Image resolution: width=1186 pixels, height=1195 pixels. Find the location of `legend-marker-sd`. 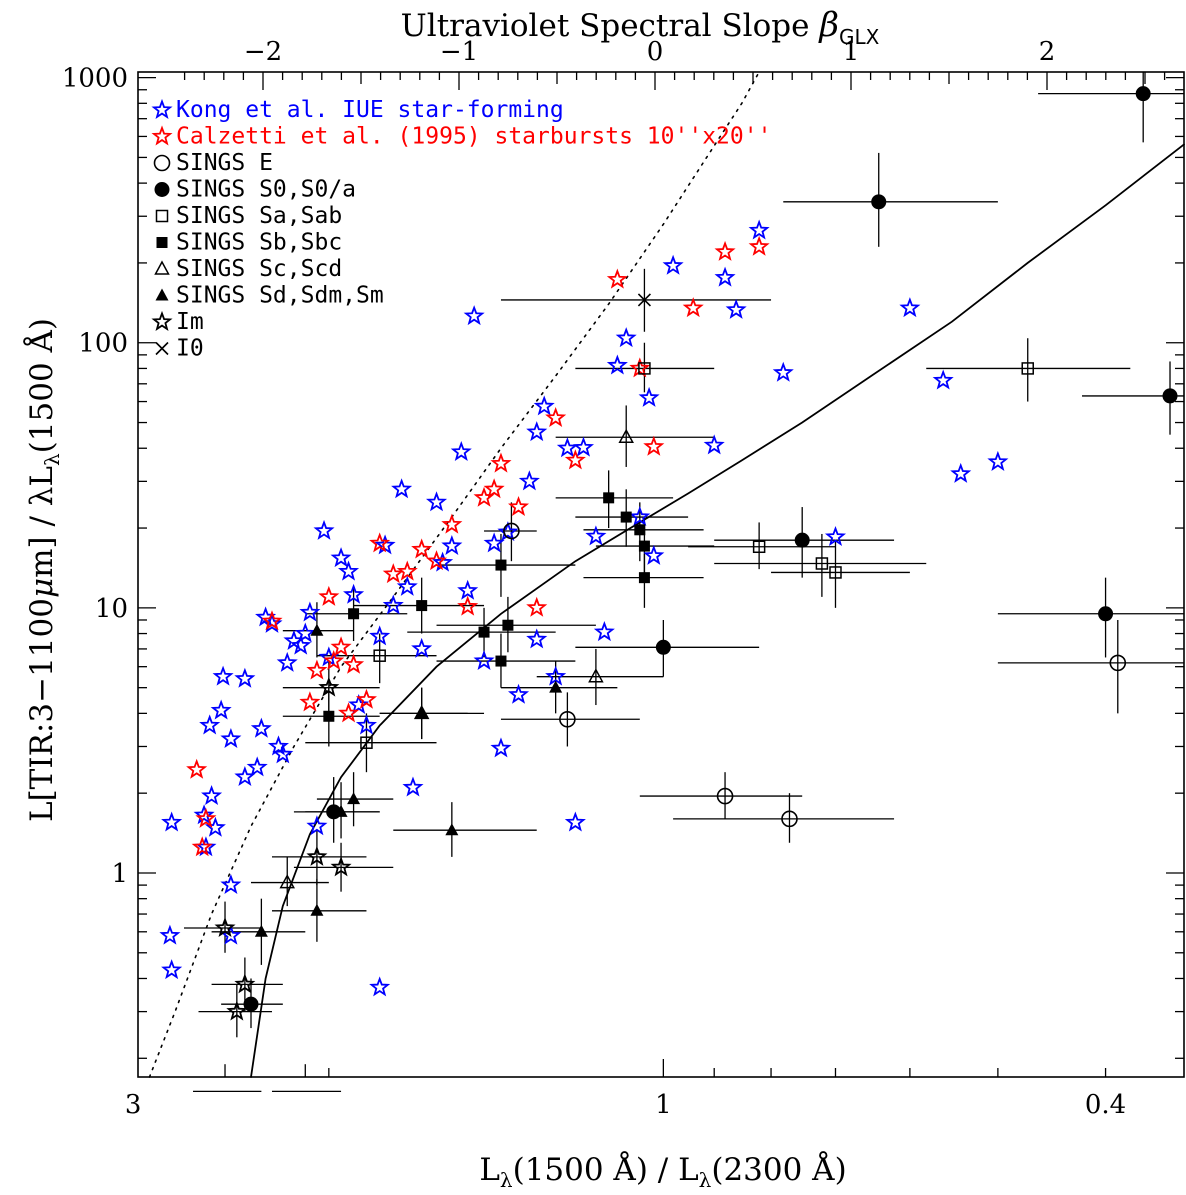

legend-marker-sd is located at coordinates (162, 294).